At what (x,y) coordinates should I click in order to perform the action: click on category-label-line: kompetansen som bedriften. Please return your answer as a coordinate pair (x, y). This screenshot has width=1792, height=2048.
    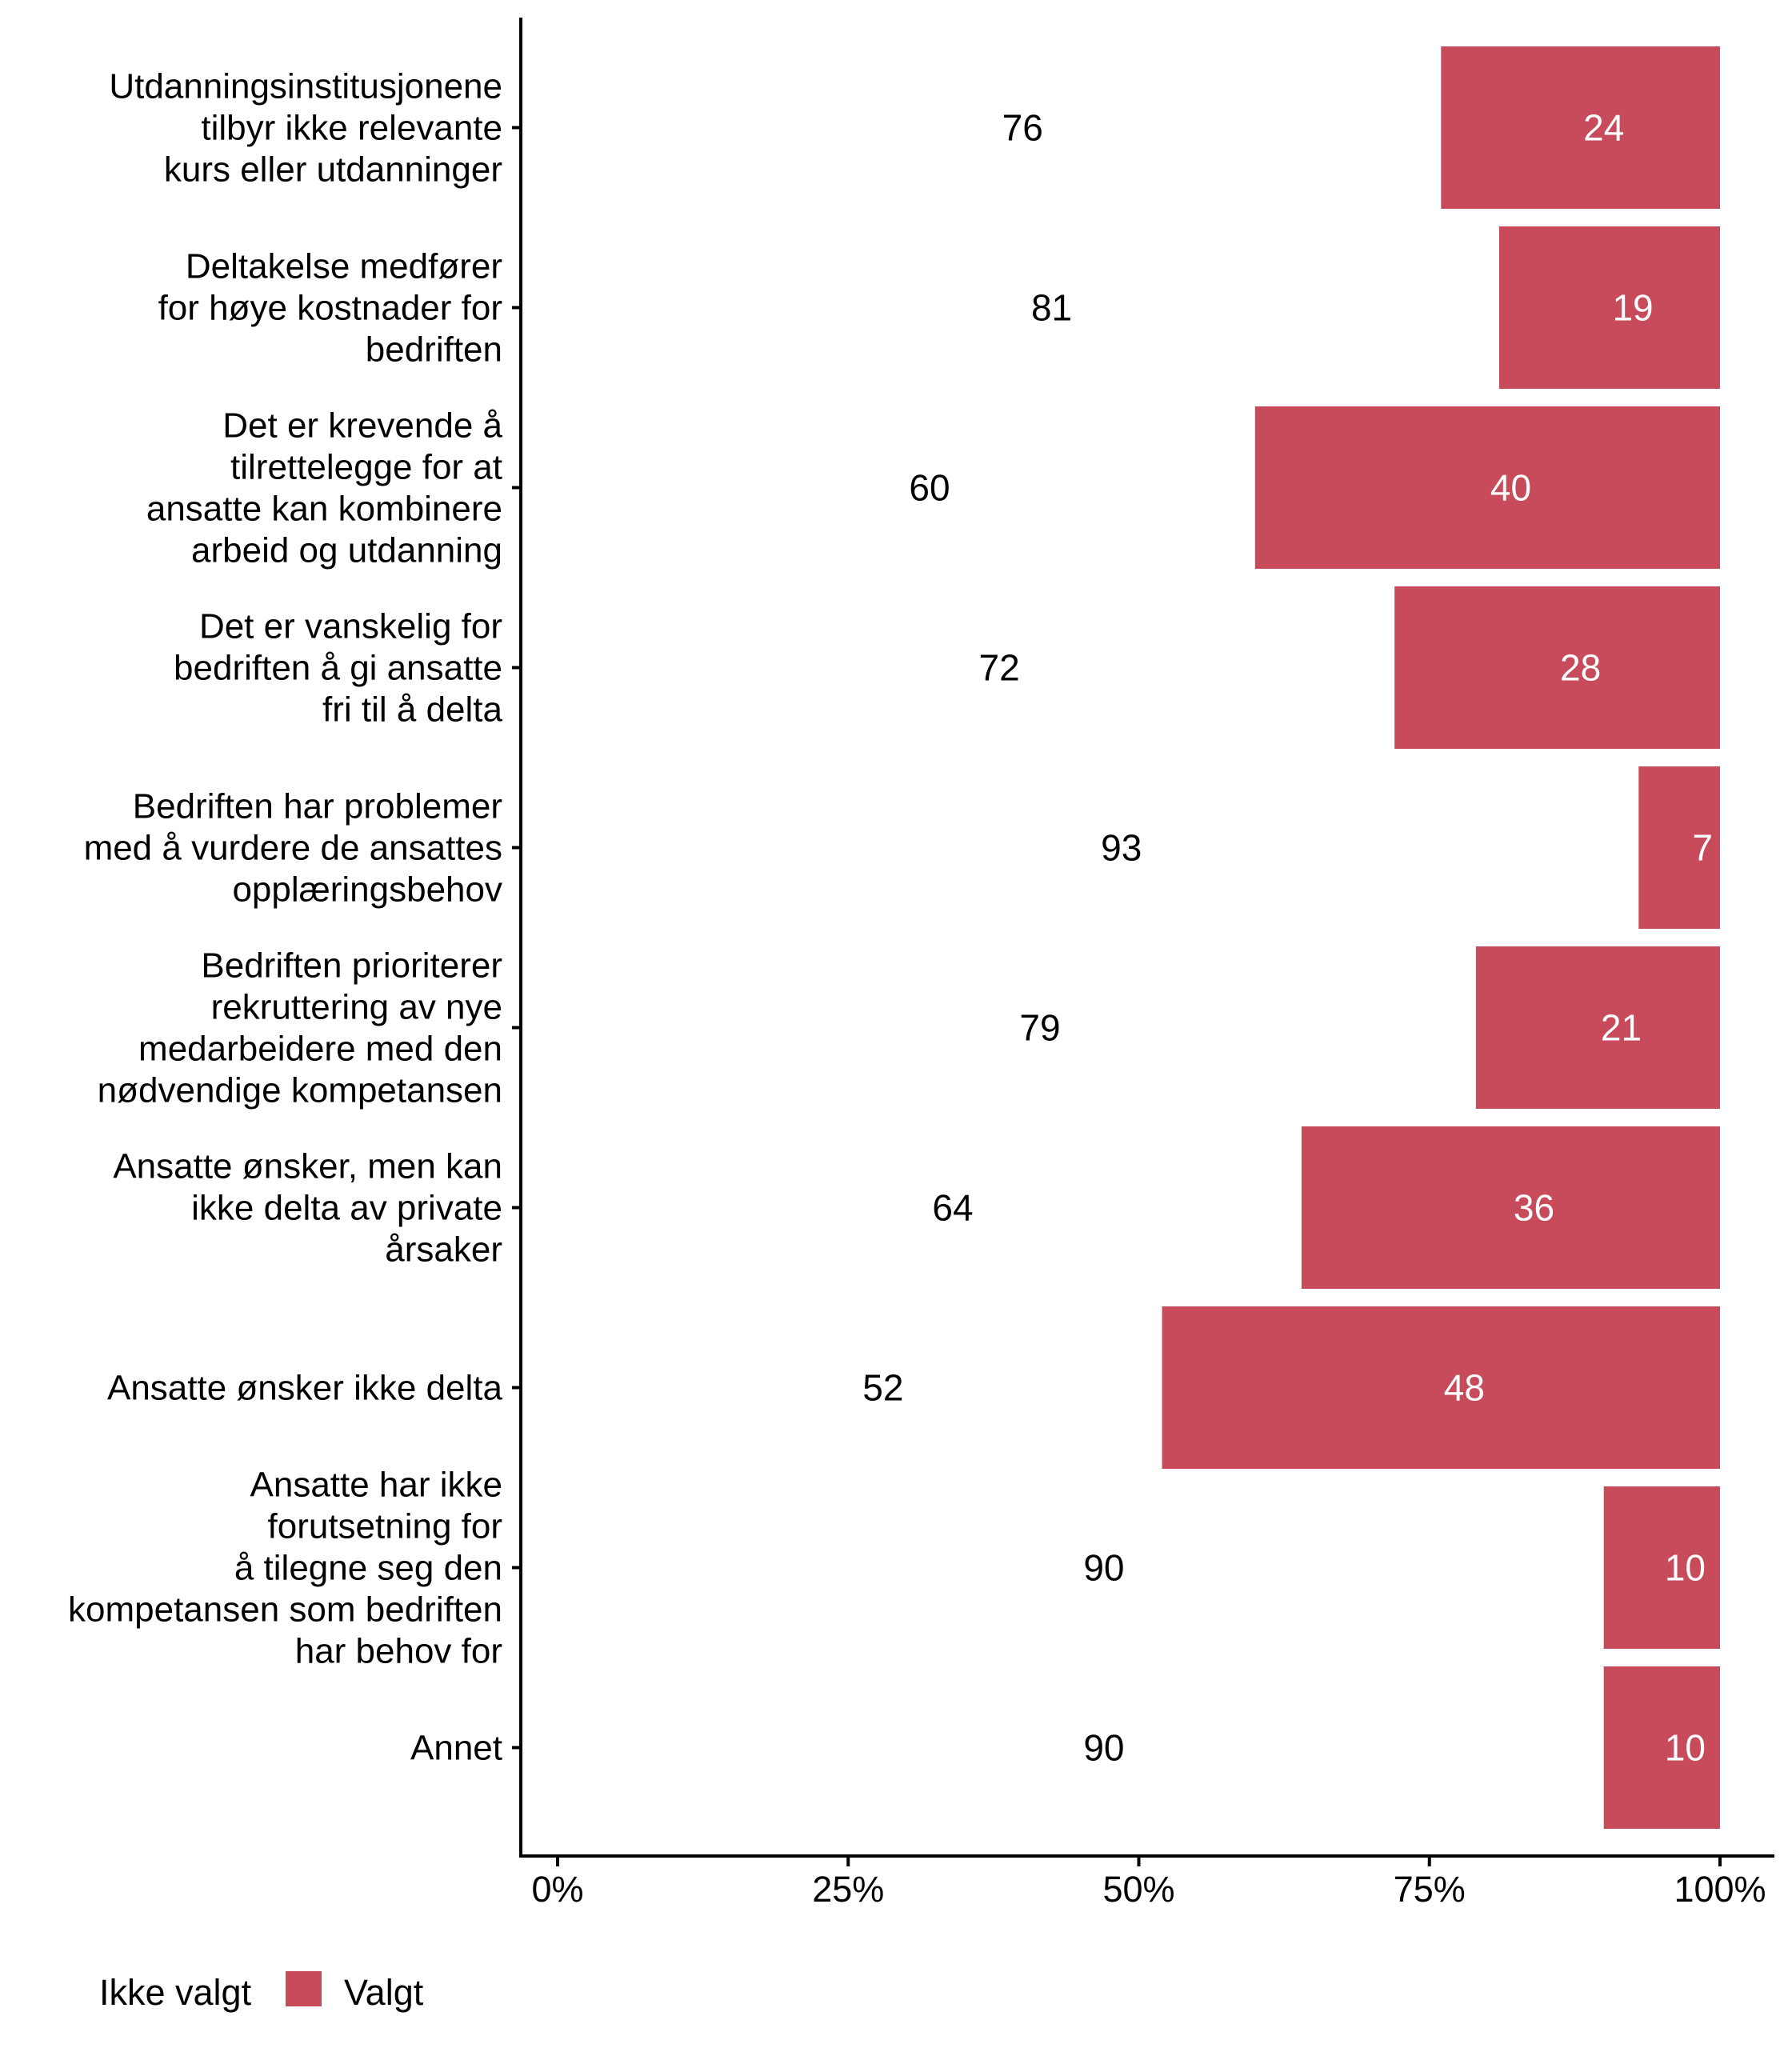
    Looking at the image, I should click on (285, 1610).